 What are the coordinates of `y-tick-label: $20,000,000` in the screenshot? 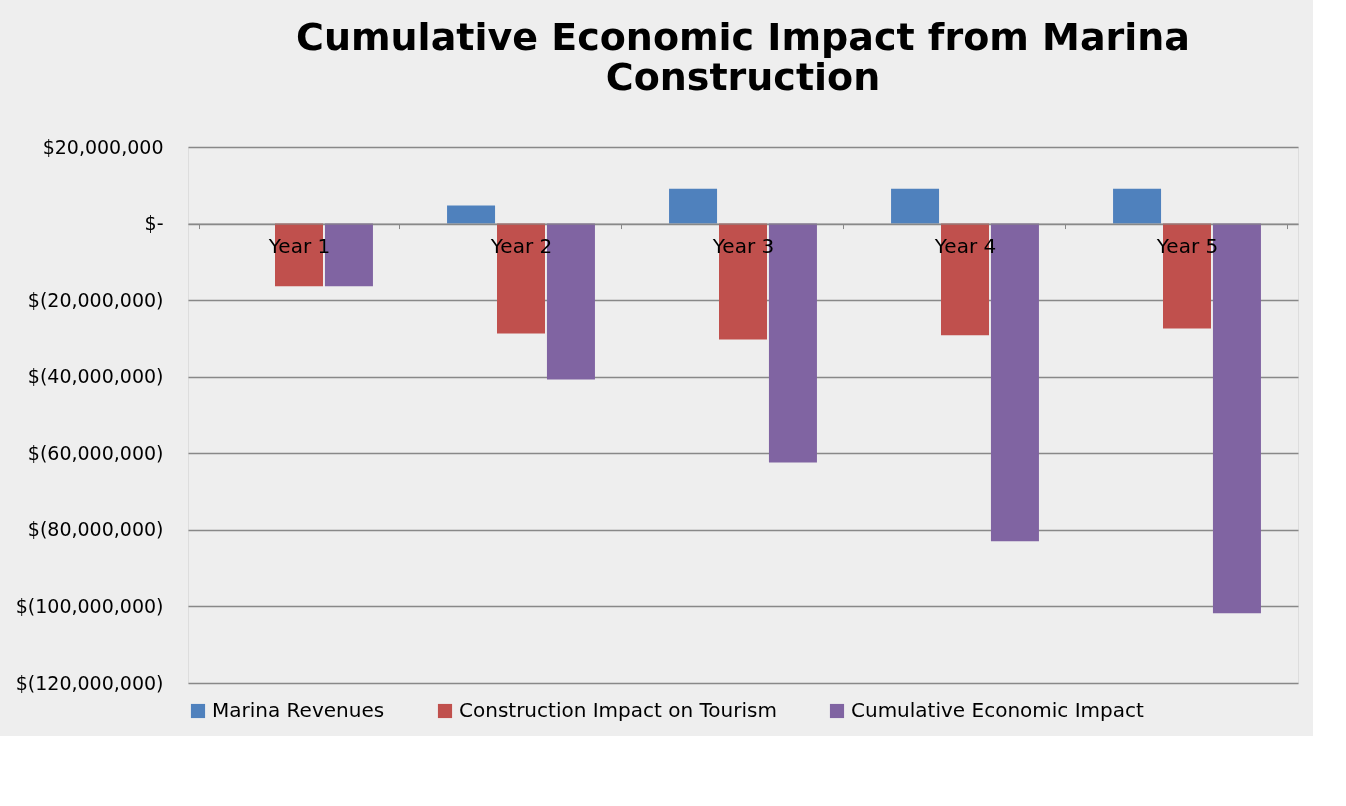 It's located at (103, 146).